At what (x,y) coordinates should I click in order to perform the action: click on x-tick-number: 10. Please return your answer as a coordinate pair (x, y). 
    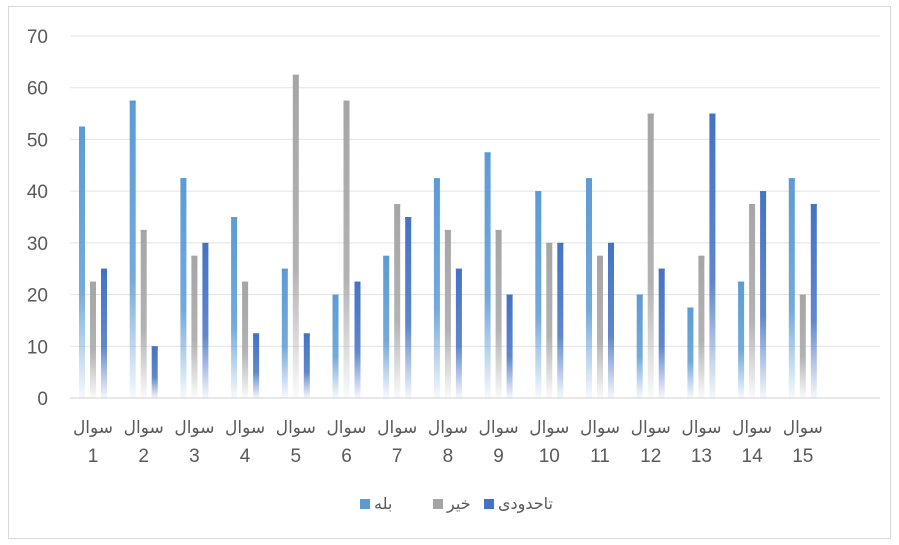
    Looking at the image, I should click on (549, 456).